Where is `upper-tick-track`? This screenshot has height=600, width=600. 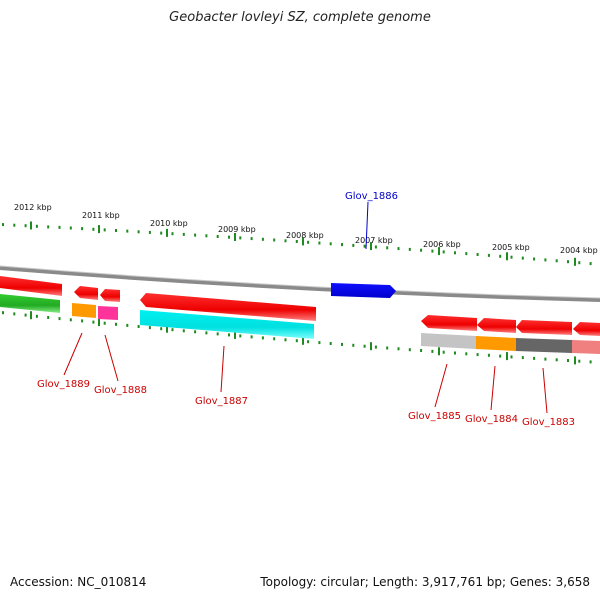
upper-tick-track is located at coordinates (297, 243).